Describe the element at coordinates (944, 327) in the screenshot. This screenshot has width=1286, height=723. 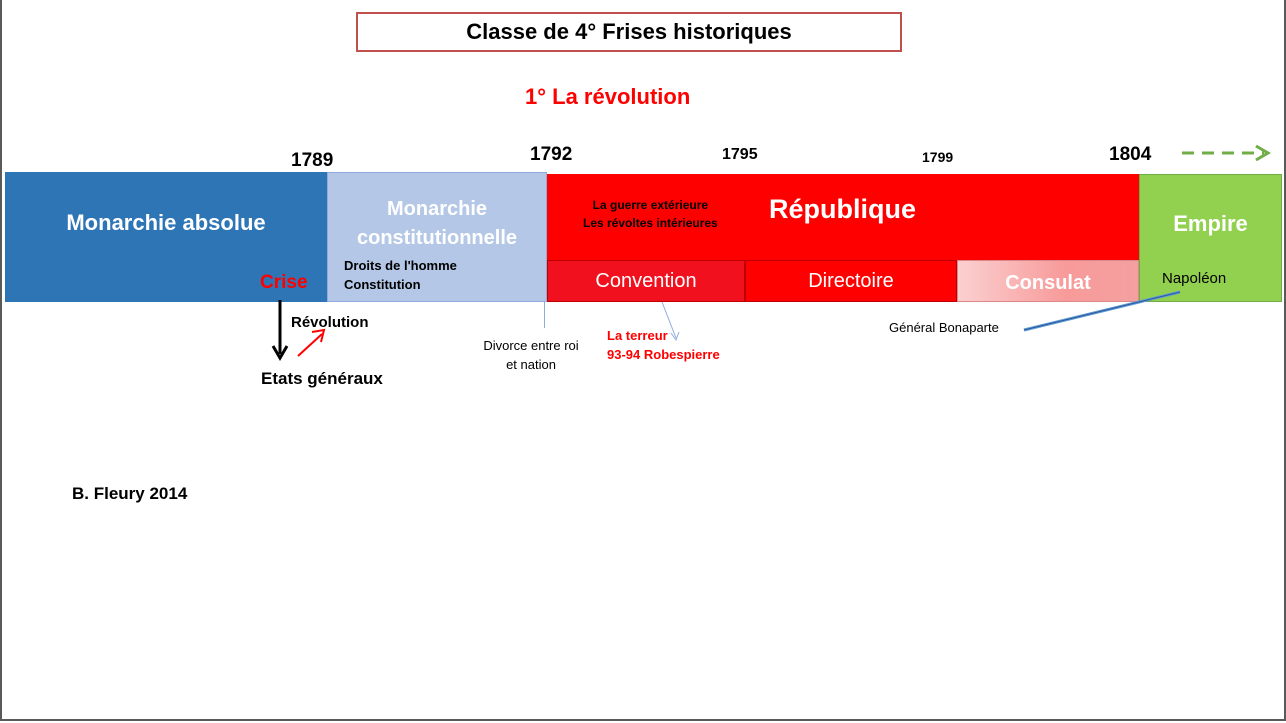
I see `bonaparte-label: Général Bonaparte` at that location.